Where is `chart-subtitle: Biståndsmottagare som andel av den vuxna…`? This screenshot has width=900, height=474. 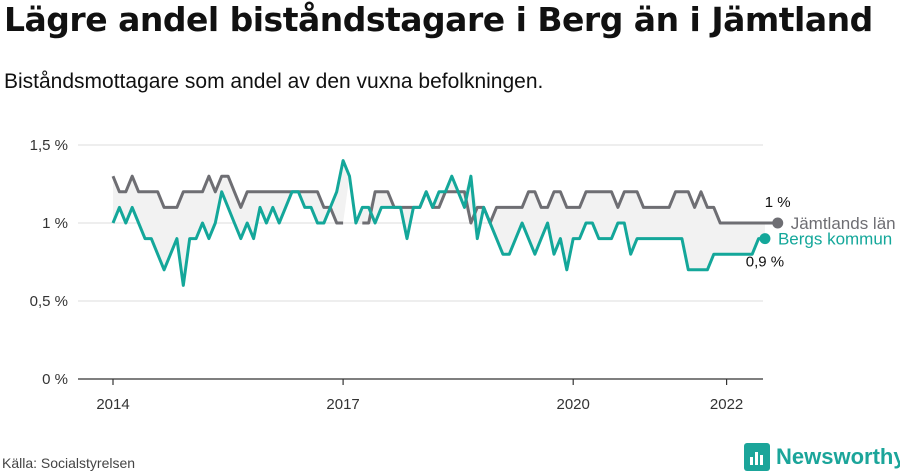
chart-subtitle: Biståndsmottagare som andel av den vuxna… is located at coordinates (274, 81).